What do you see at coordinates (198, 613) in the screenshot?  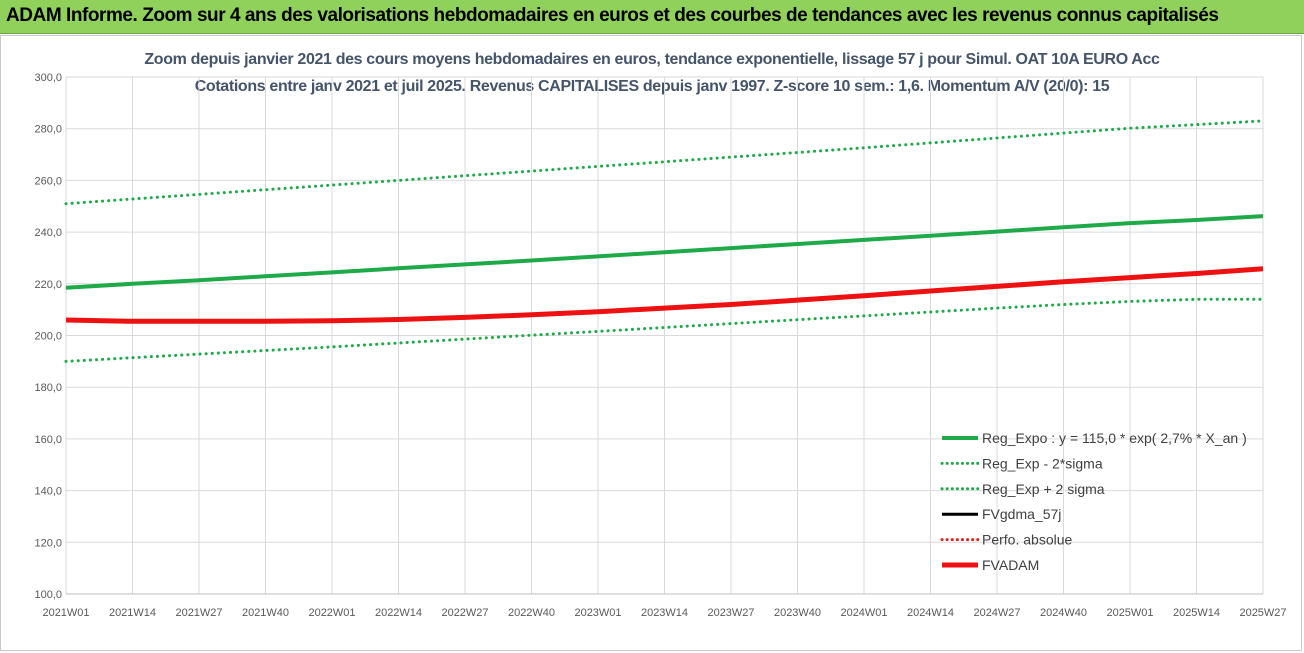 I see `x-tick-label: 2021W27` at bounding box center [198, 613].